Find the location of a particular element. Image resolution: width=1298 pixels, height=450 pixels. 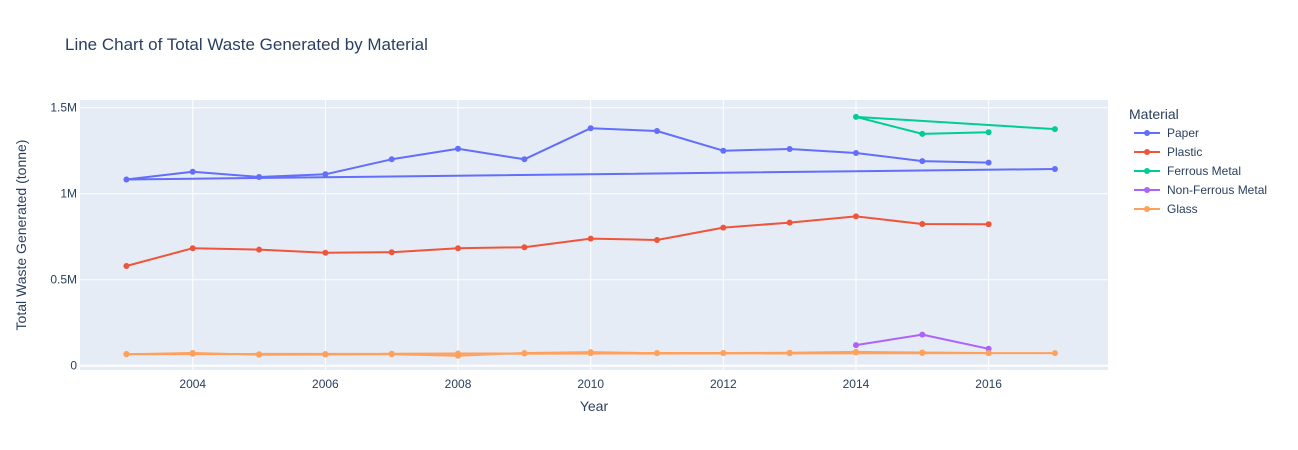

series-ferrous-metal is located at coordinates (955, 125).